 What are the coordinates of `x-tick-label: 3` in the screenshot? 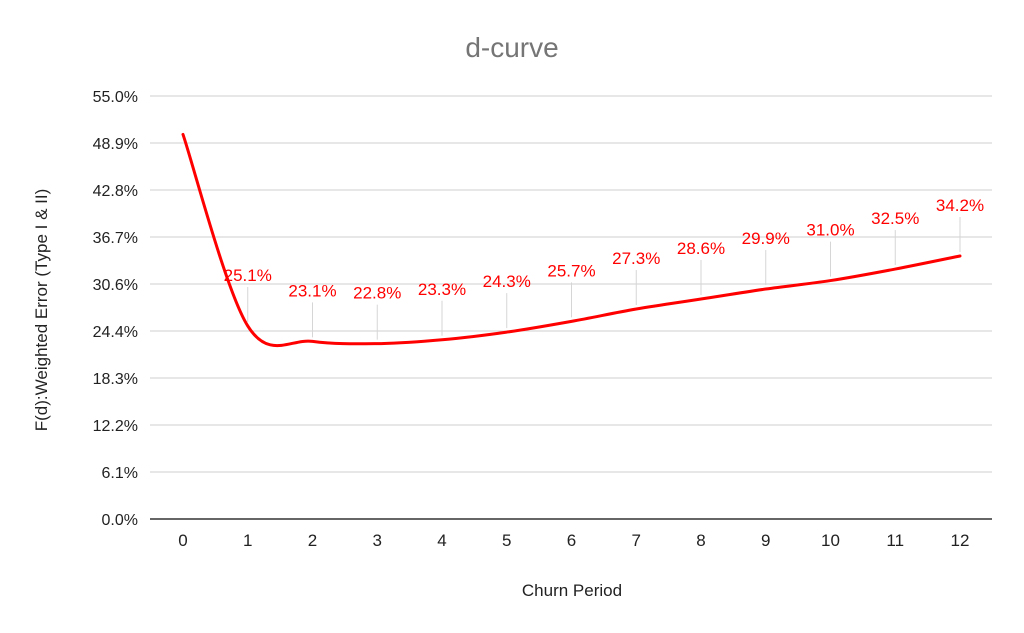 It's located at (377, 540).